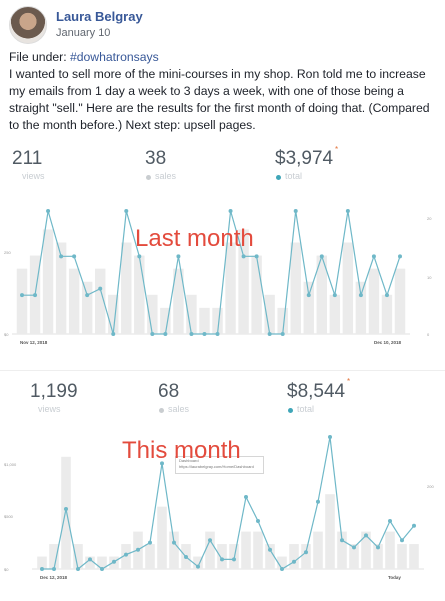 This screenshot has width=445, height=601. I want to click on last-month-overlay: Last month, so click(194, 238).